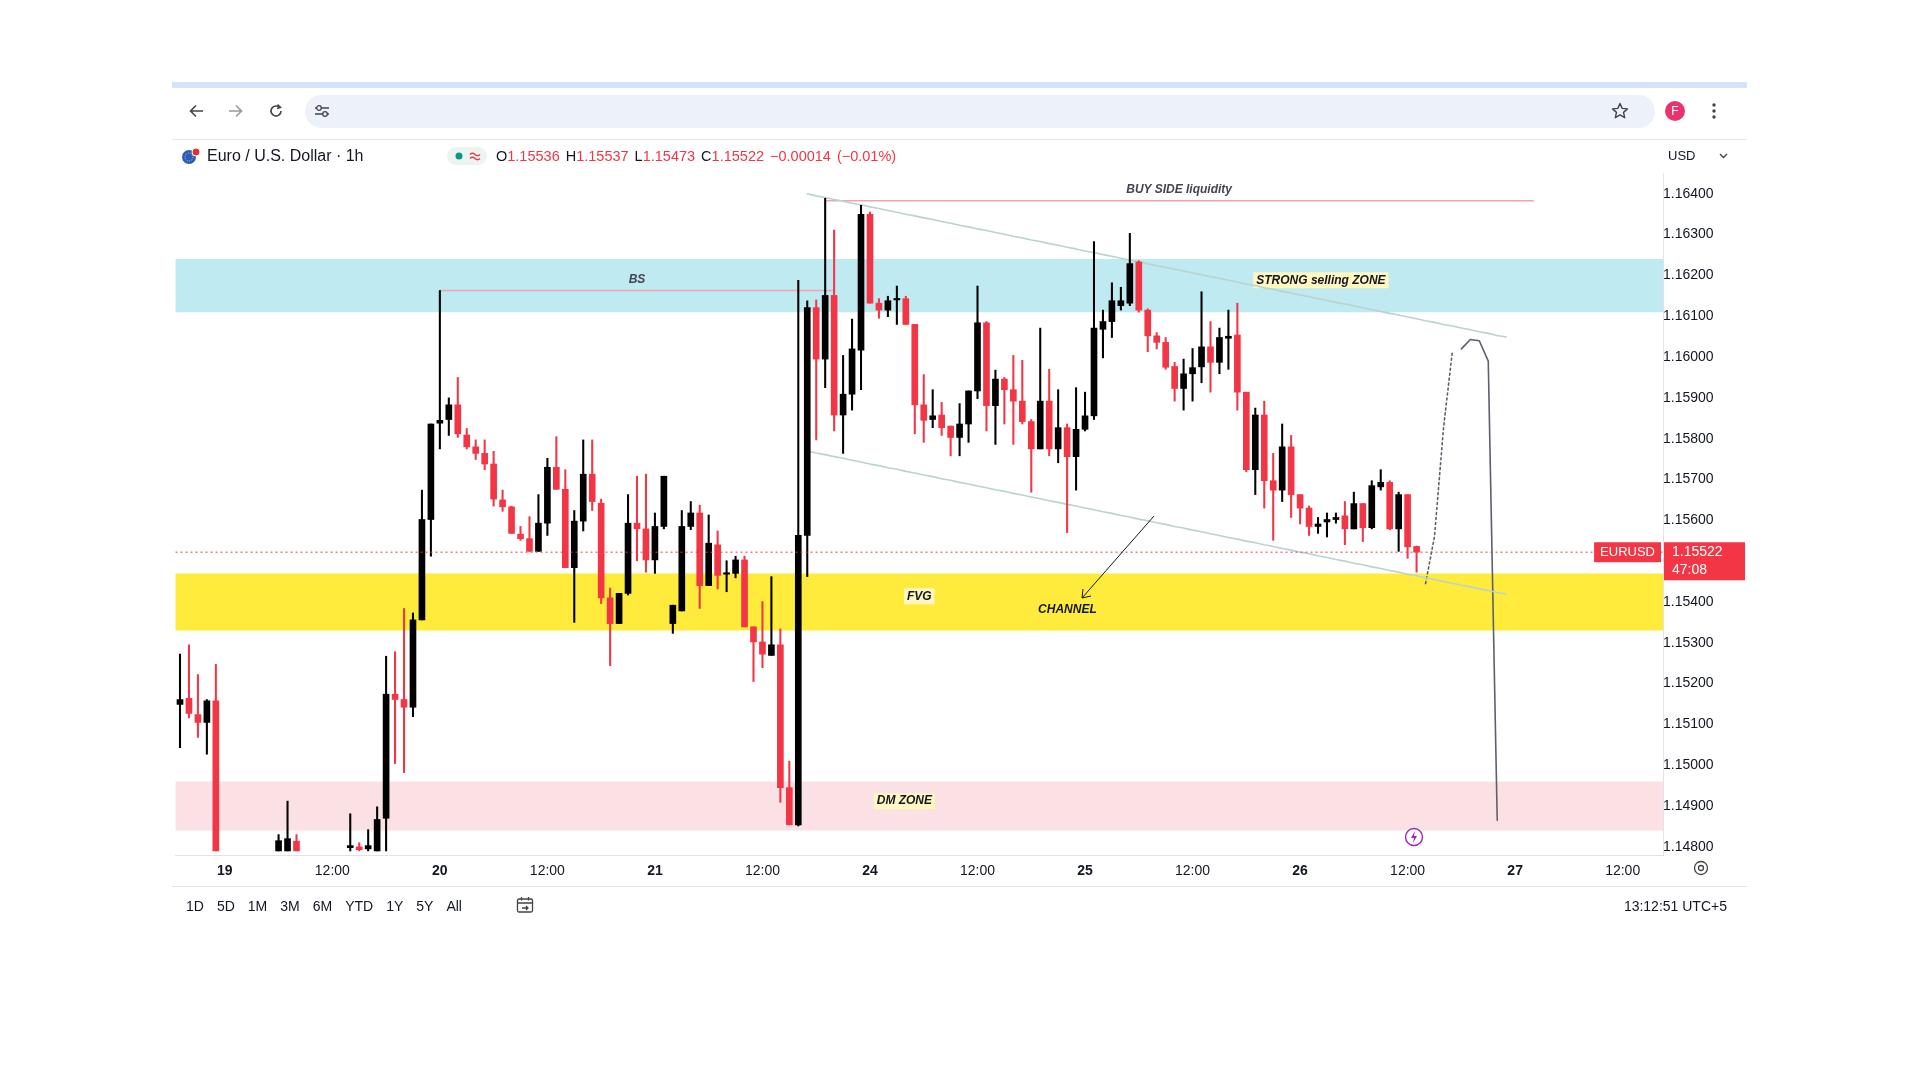  I want to click on y-tick-label: 1.15400, so click(1688, 600).